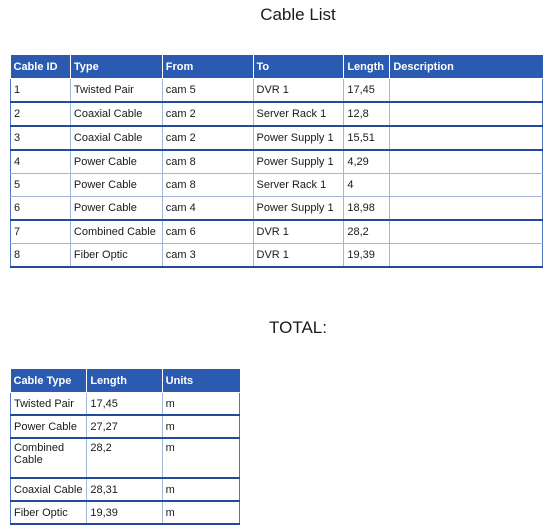  Describe the element at coordinates (299, 67) in the screenshot. I see `column-header-to: To` at that location.